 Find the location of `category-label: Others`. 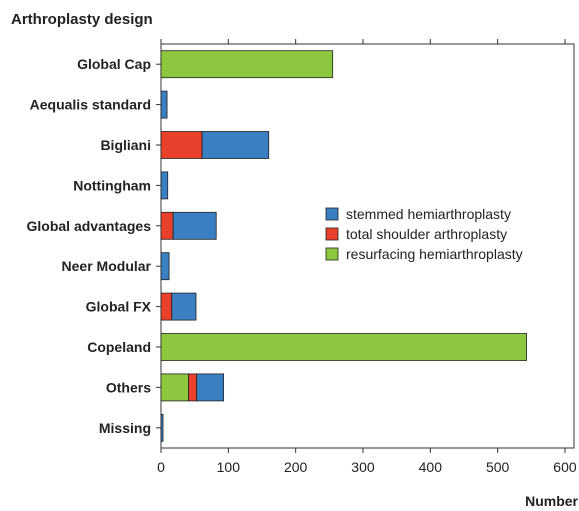

category-label: Others is located at coordinates (128, 387).